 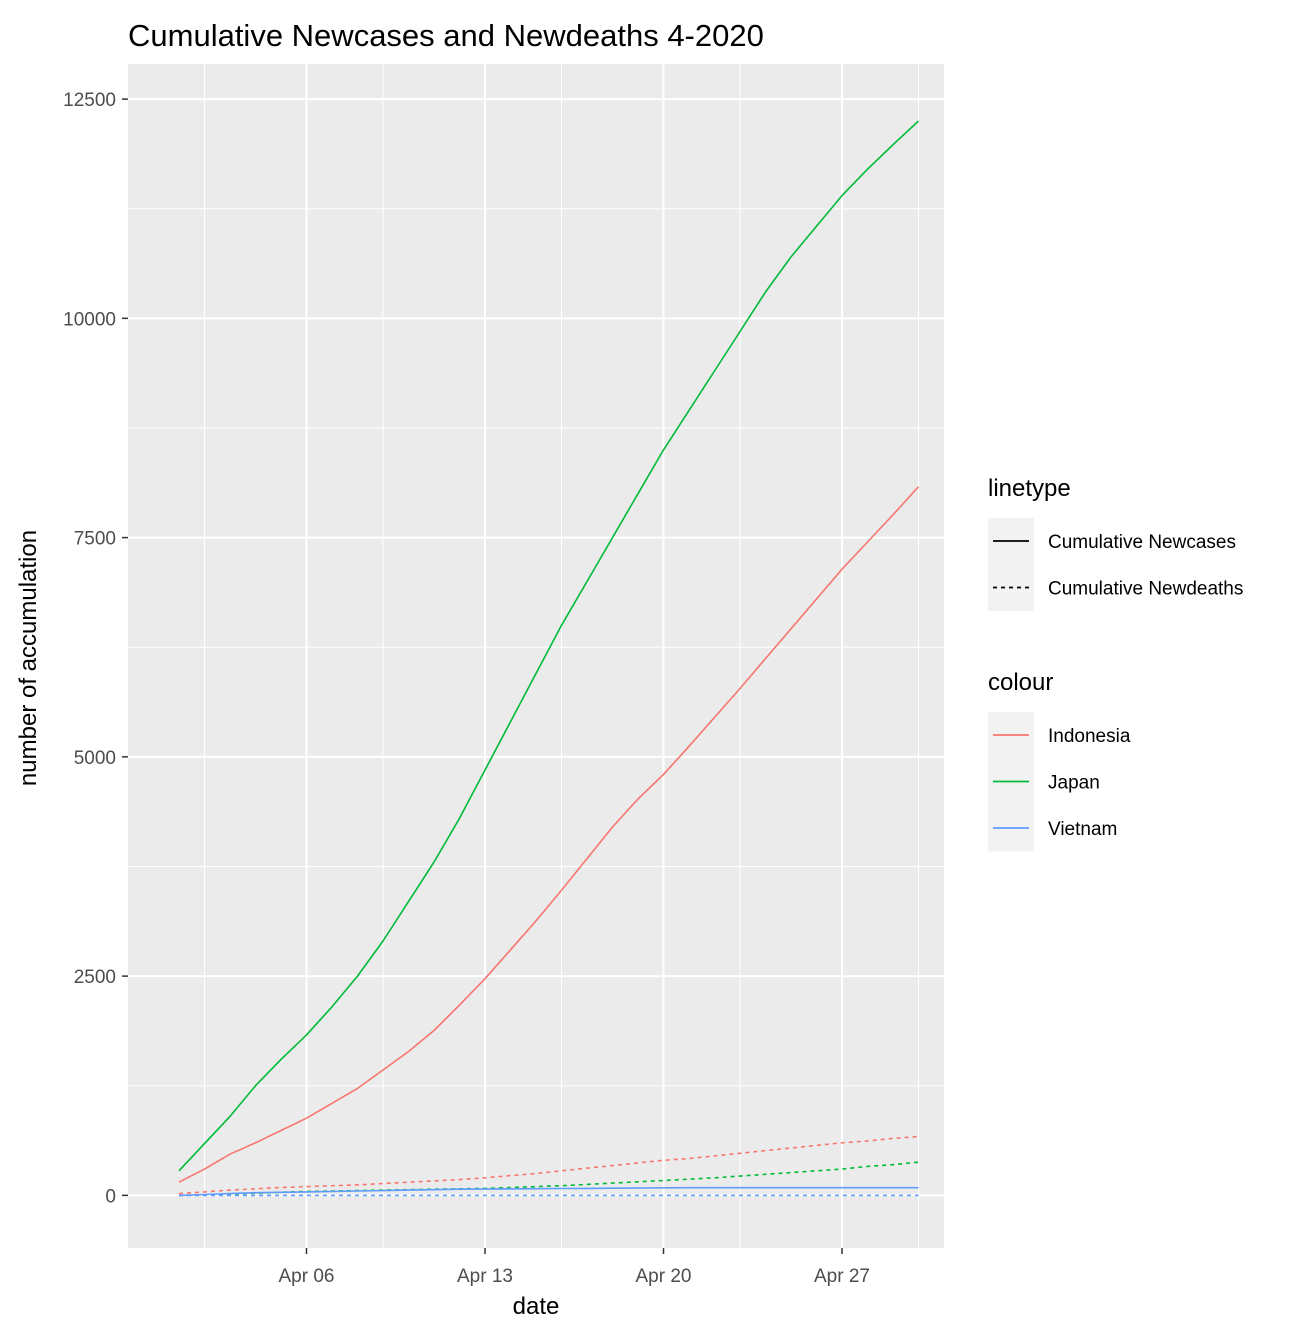 What do you see at coordinates (548, 1165) in the screenshot?
I see `series-line-indonesia-cumulative-newdeaths` at bounding box center [548, 1165].